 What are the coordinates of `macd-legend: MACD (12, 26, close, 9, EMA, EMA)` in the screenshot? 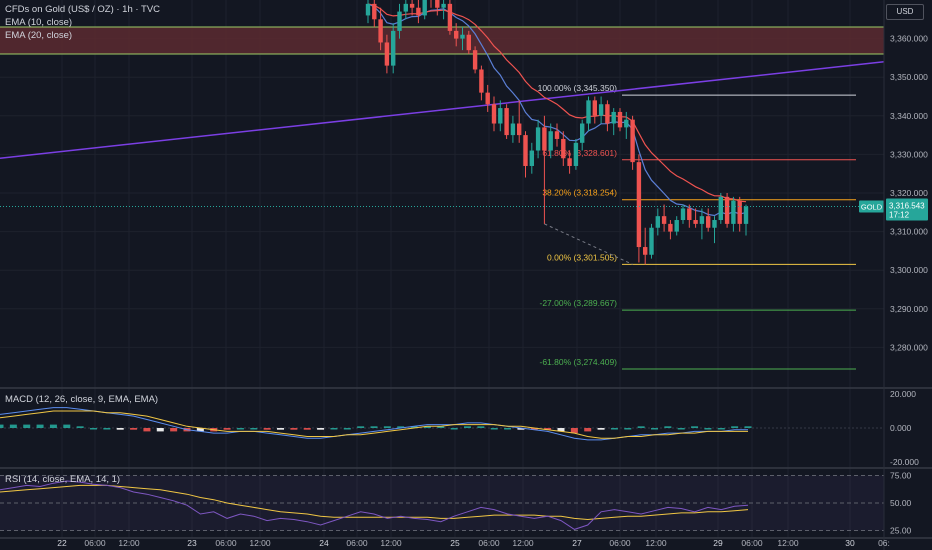 It's located at (82, 399).